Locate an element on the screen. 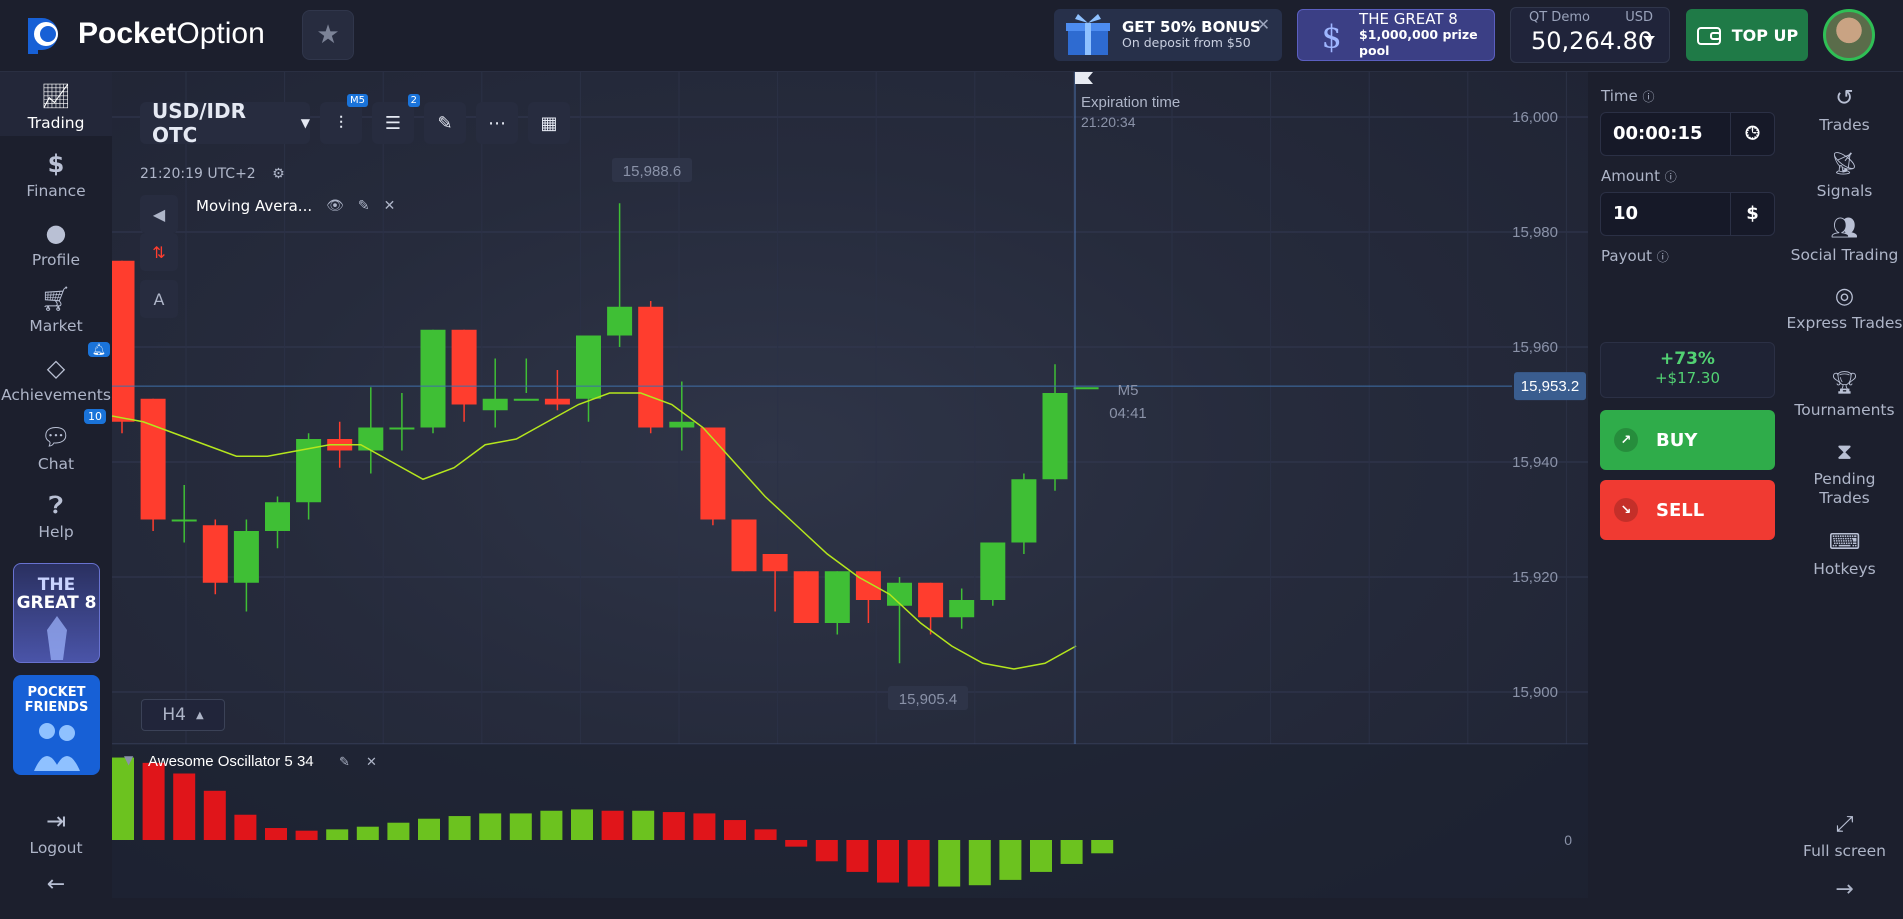  sort-button: ⇅ is located at coordinates (159, 252).